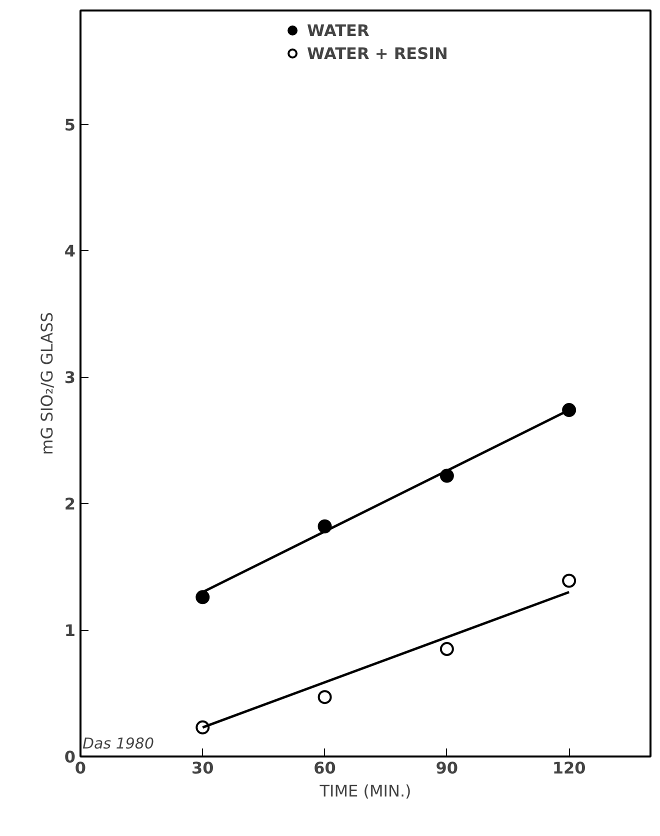 The width and height of the screenshot is (660, 836). Describe the element at coordinates (203, 768) in the screenshot. I see `x-tick-label: 30` at that location.